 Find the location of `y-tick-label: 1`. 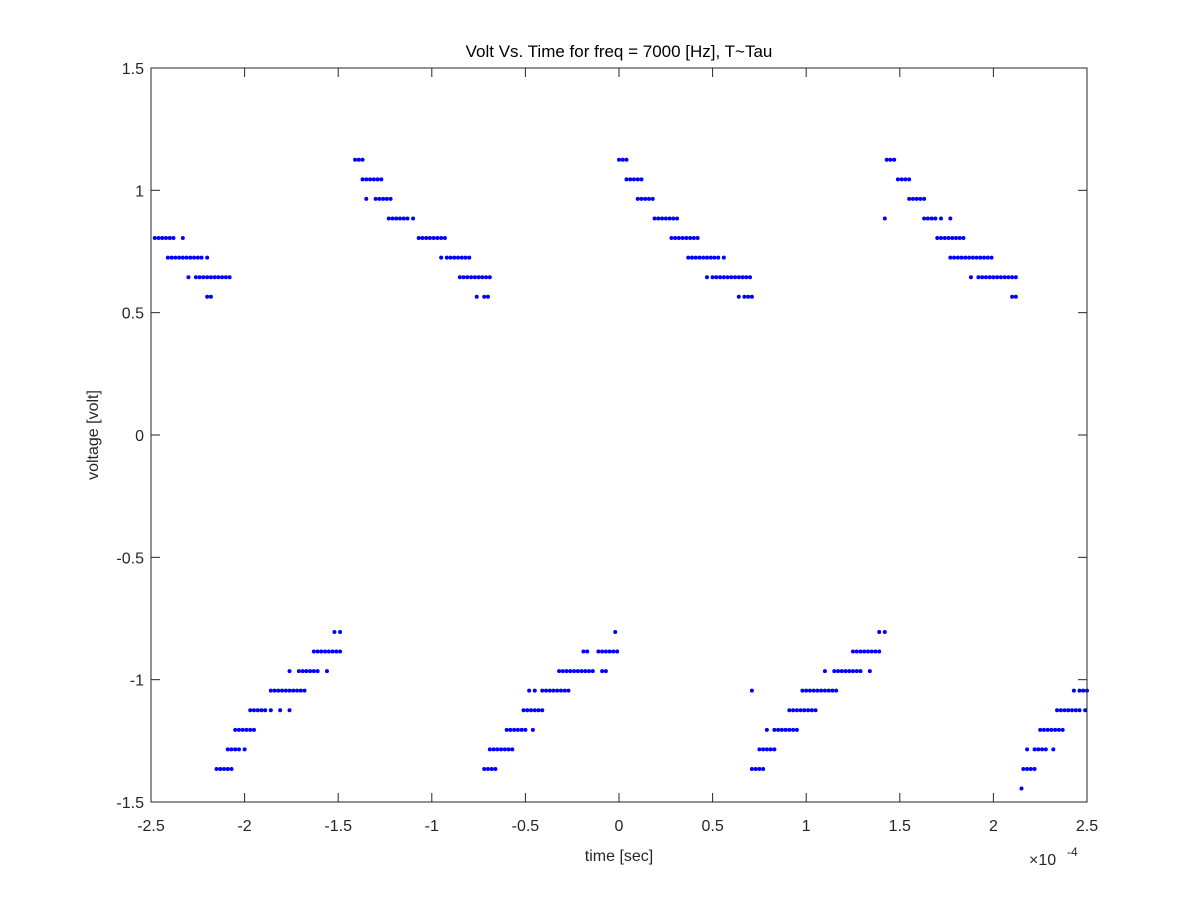

y-tick-label: 1 is located at coordinates (139, 191).